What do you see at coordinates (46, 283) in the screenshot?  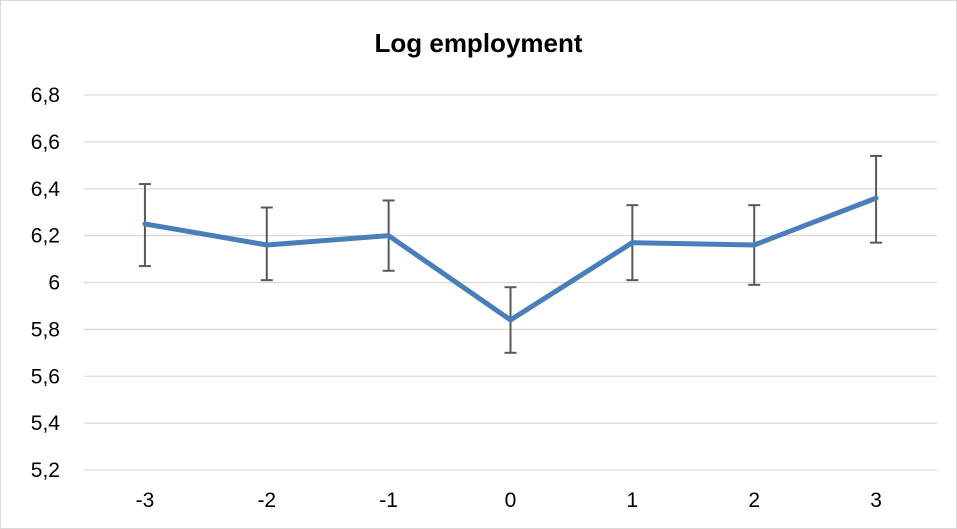 I see `y-axis-ticks: 5,2 5,4 5,6 5,8 6 6,2 6,4 6,6 6,8` at bounding box center [46, 283].